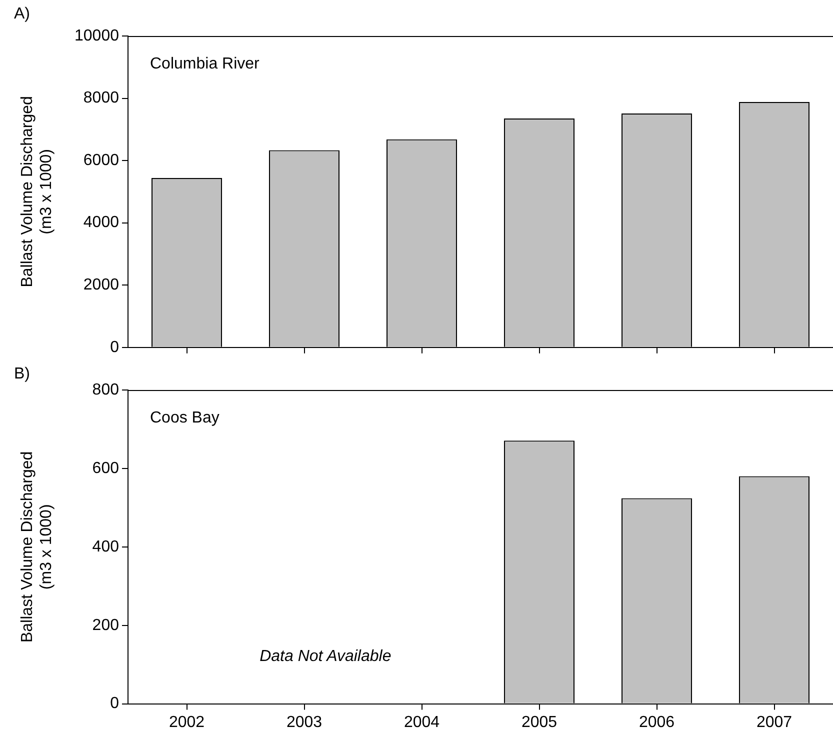 The image size is (833, 740). What do you see at coordinates (304, 722) in the screenshot?
I see `x-tick-label: 2003` at bounding box center [304, 722].